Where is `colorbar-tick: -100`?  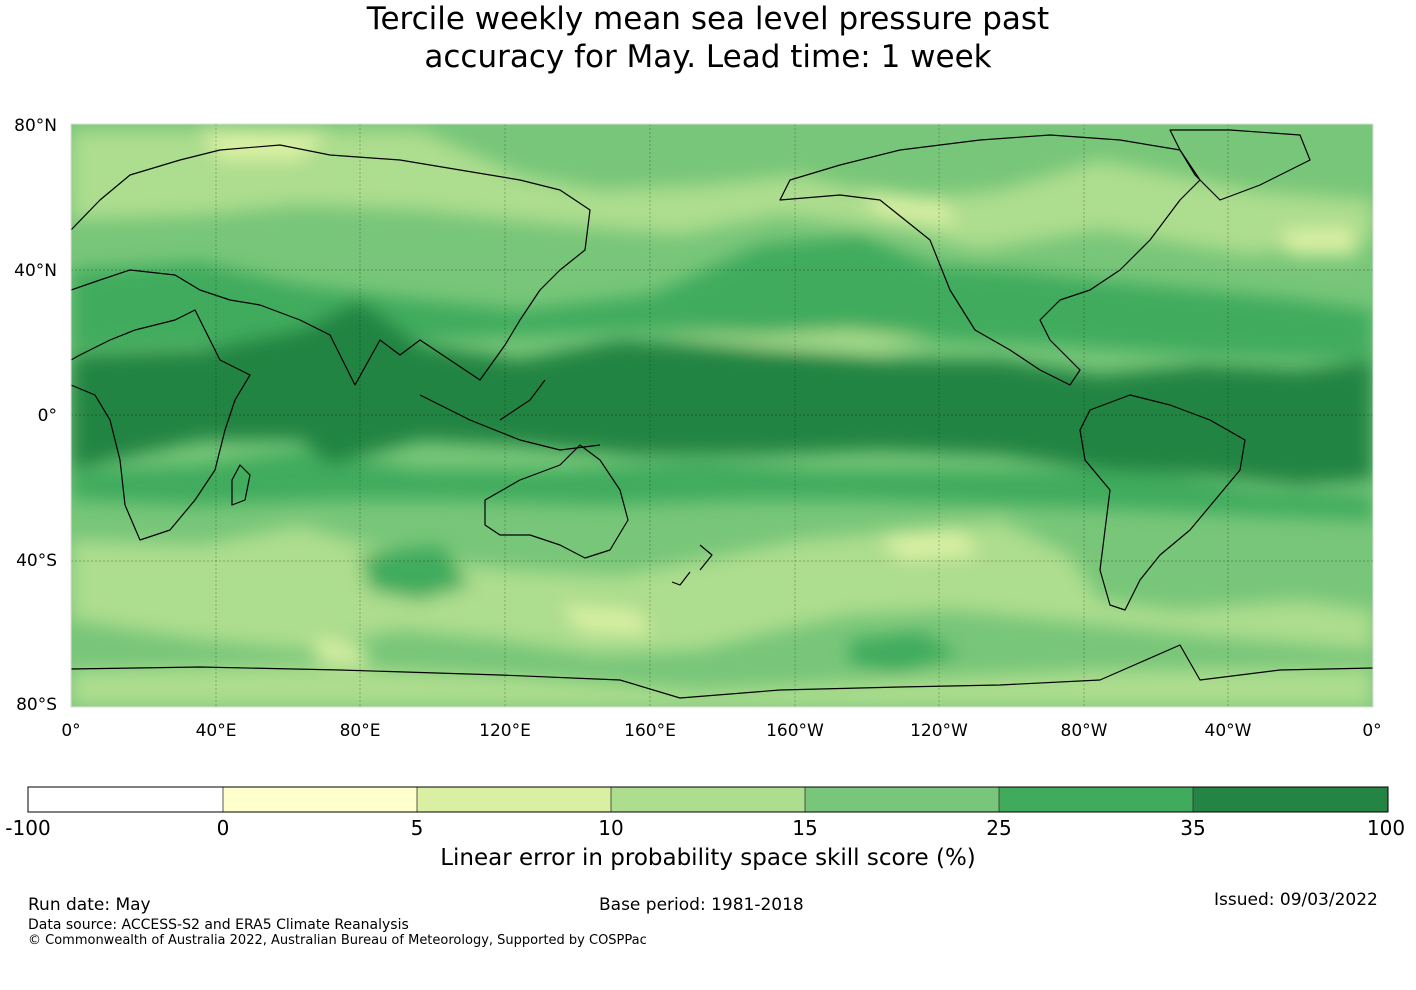 colorbar-tick: -100 is located at coordinates (27, 828).